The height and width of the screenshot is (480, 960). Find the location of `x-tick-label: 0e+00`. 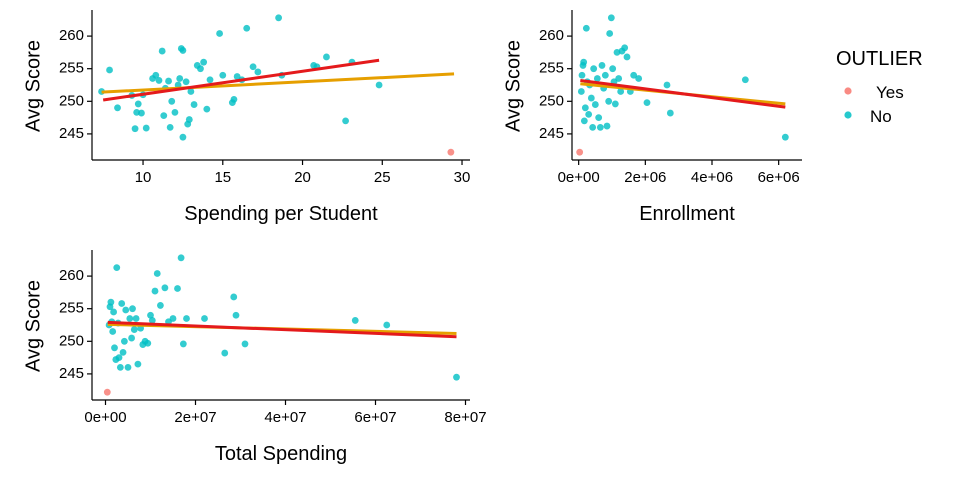

x-tick-label: 0e+00 is located at coordinates (579, 177).